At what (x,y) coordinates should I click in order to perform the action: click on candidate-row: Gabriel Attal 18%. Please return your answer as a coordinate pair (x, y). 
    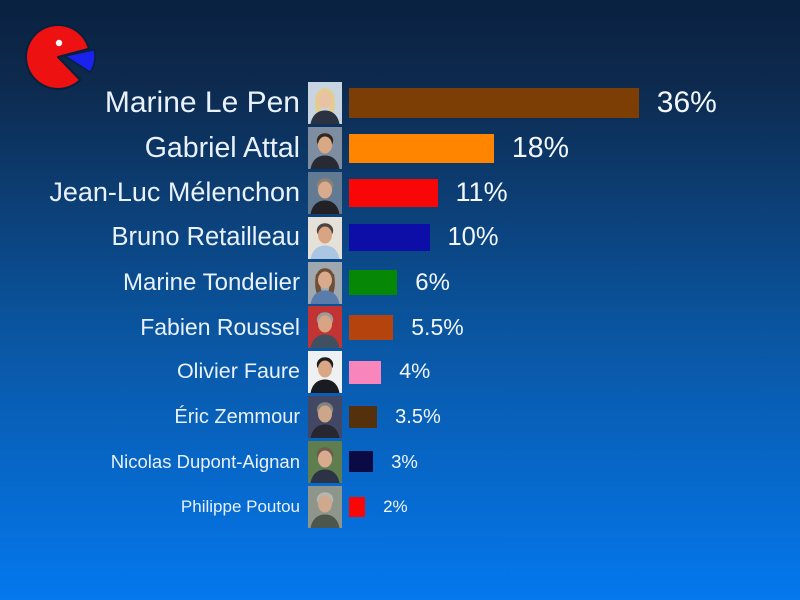
    Looking at the image, I should click on (400, 148).